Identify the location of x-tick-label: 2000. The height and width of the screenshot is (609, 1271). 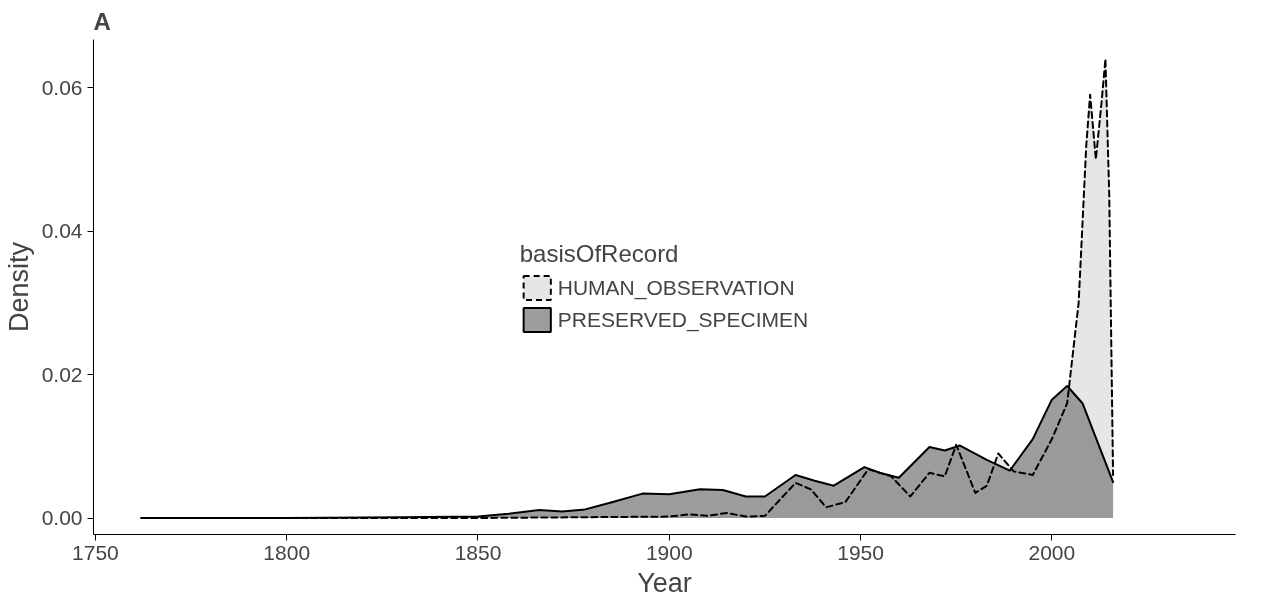
(1052, 552).